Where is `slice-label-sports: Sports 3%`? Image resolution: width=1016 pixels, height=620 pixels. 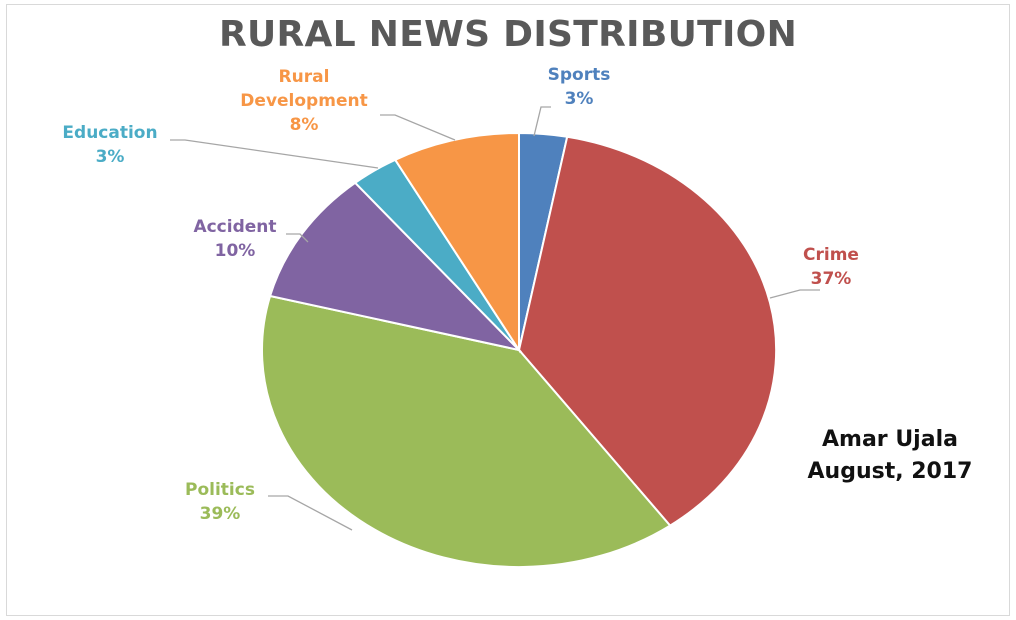
slice-label-sports: Sports 3% is located at coordinates (579, 87).